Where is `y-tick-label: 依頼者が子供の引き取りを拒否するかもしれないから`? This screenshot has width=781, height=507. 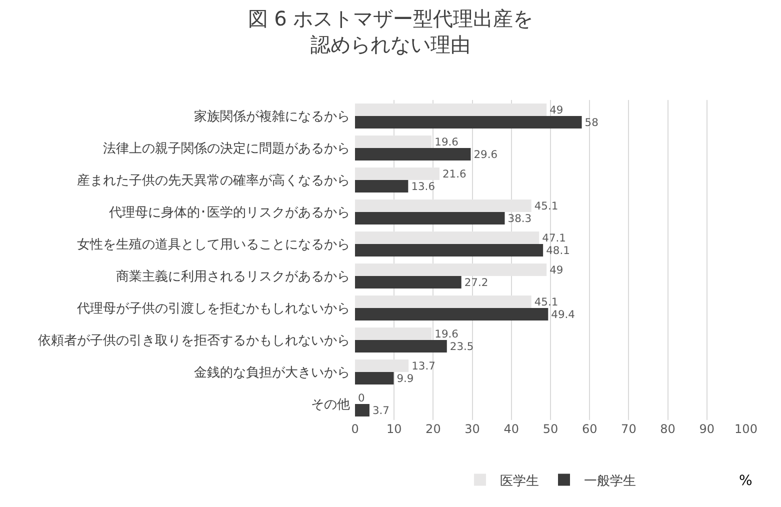 y-tick-label: 依頼者が子供の引き取りを拒否するかもしれないから is located at coordinates (194, 341).